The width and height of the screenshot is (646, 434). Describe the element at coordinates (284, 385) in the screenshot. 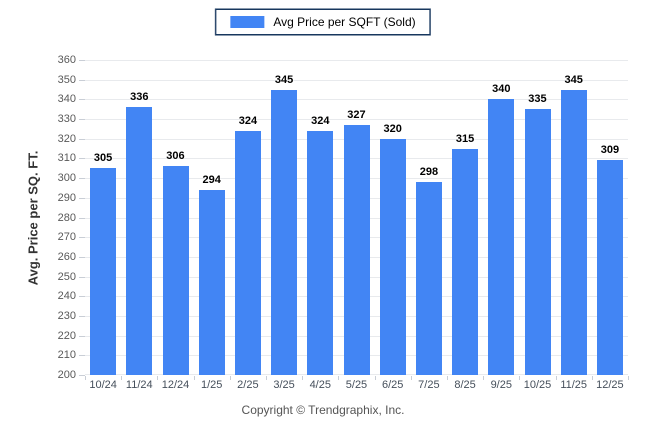

I see `x-tick-label: 3/25` at that location.